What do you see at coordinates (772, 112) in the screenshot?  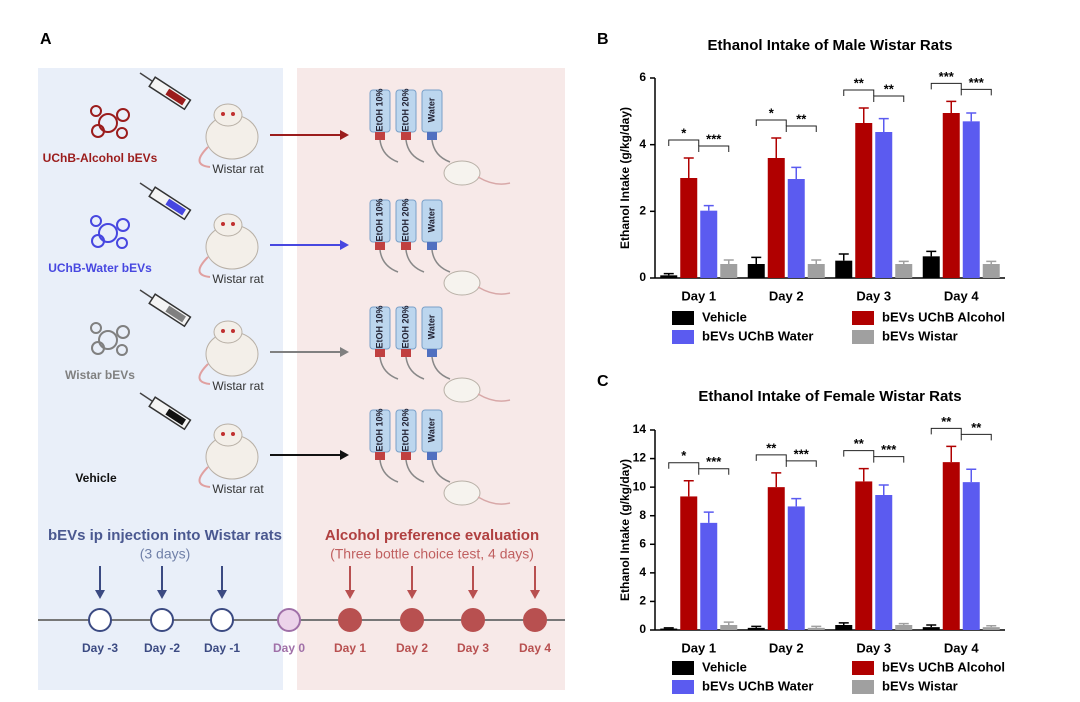 I see `significance-label: *` at bounding box center [772, 112].